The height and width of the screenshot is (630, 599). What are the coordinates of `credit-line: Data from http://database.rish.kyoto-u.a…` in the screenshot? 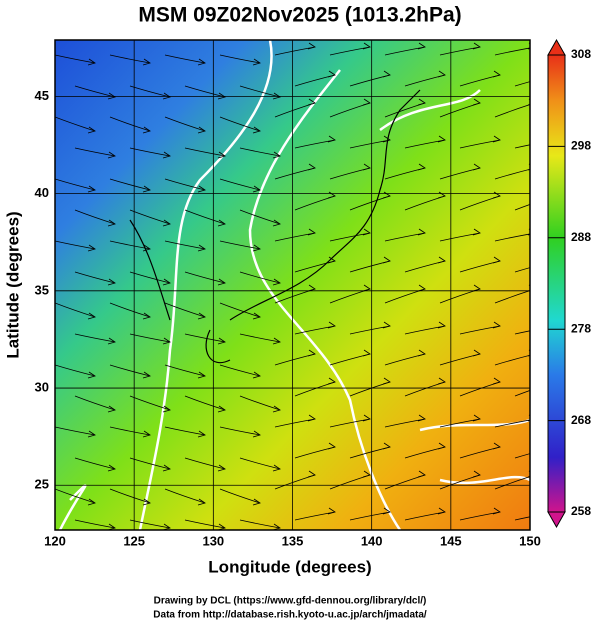 It's located at (290, 615).